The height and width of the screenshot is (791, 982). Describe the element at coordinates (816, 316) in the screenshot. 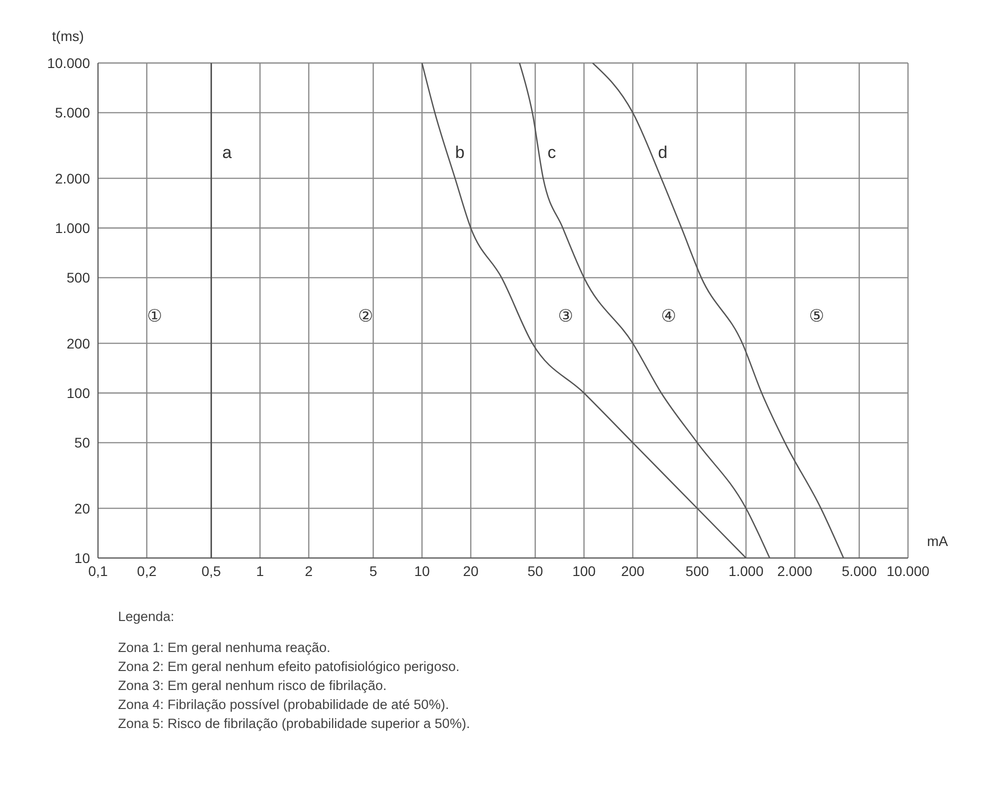

I see `annotation: ⑤` at that location.